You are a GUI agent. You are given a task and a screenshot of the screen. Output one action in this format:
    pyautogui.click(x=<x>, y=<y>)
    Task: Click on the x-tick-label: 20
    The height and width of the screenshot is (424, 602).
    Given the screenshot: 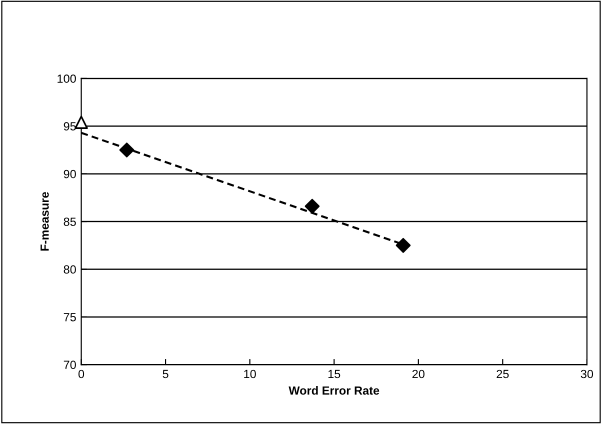 What is the action you would take?
    pyautogui.click(x=418, y=374)
    